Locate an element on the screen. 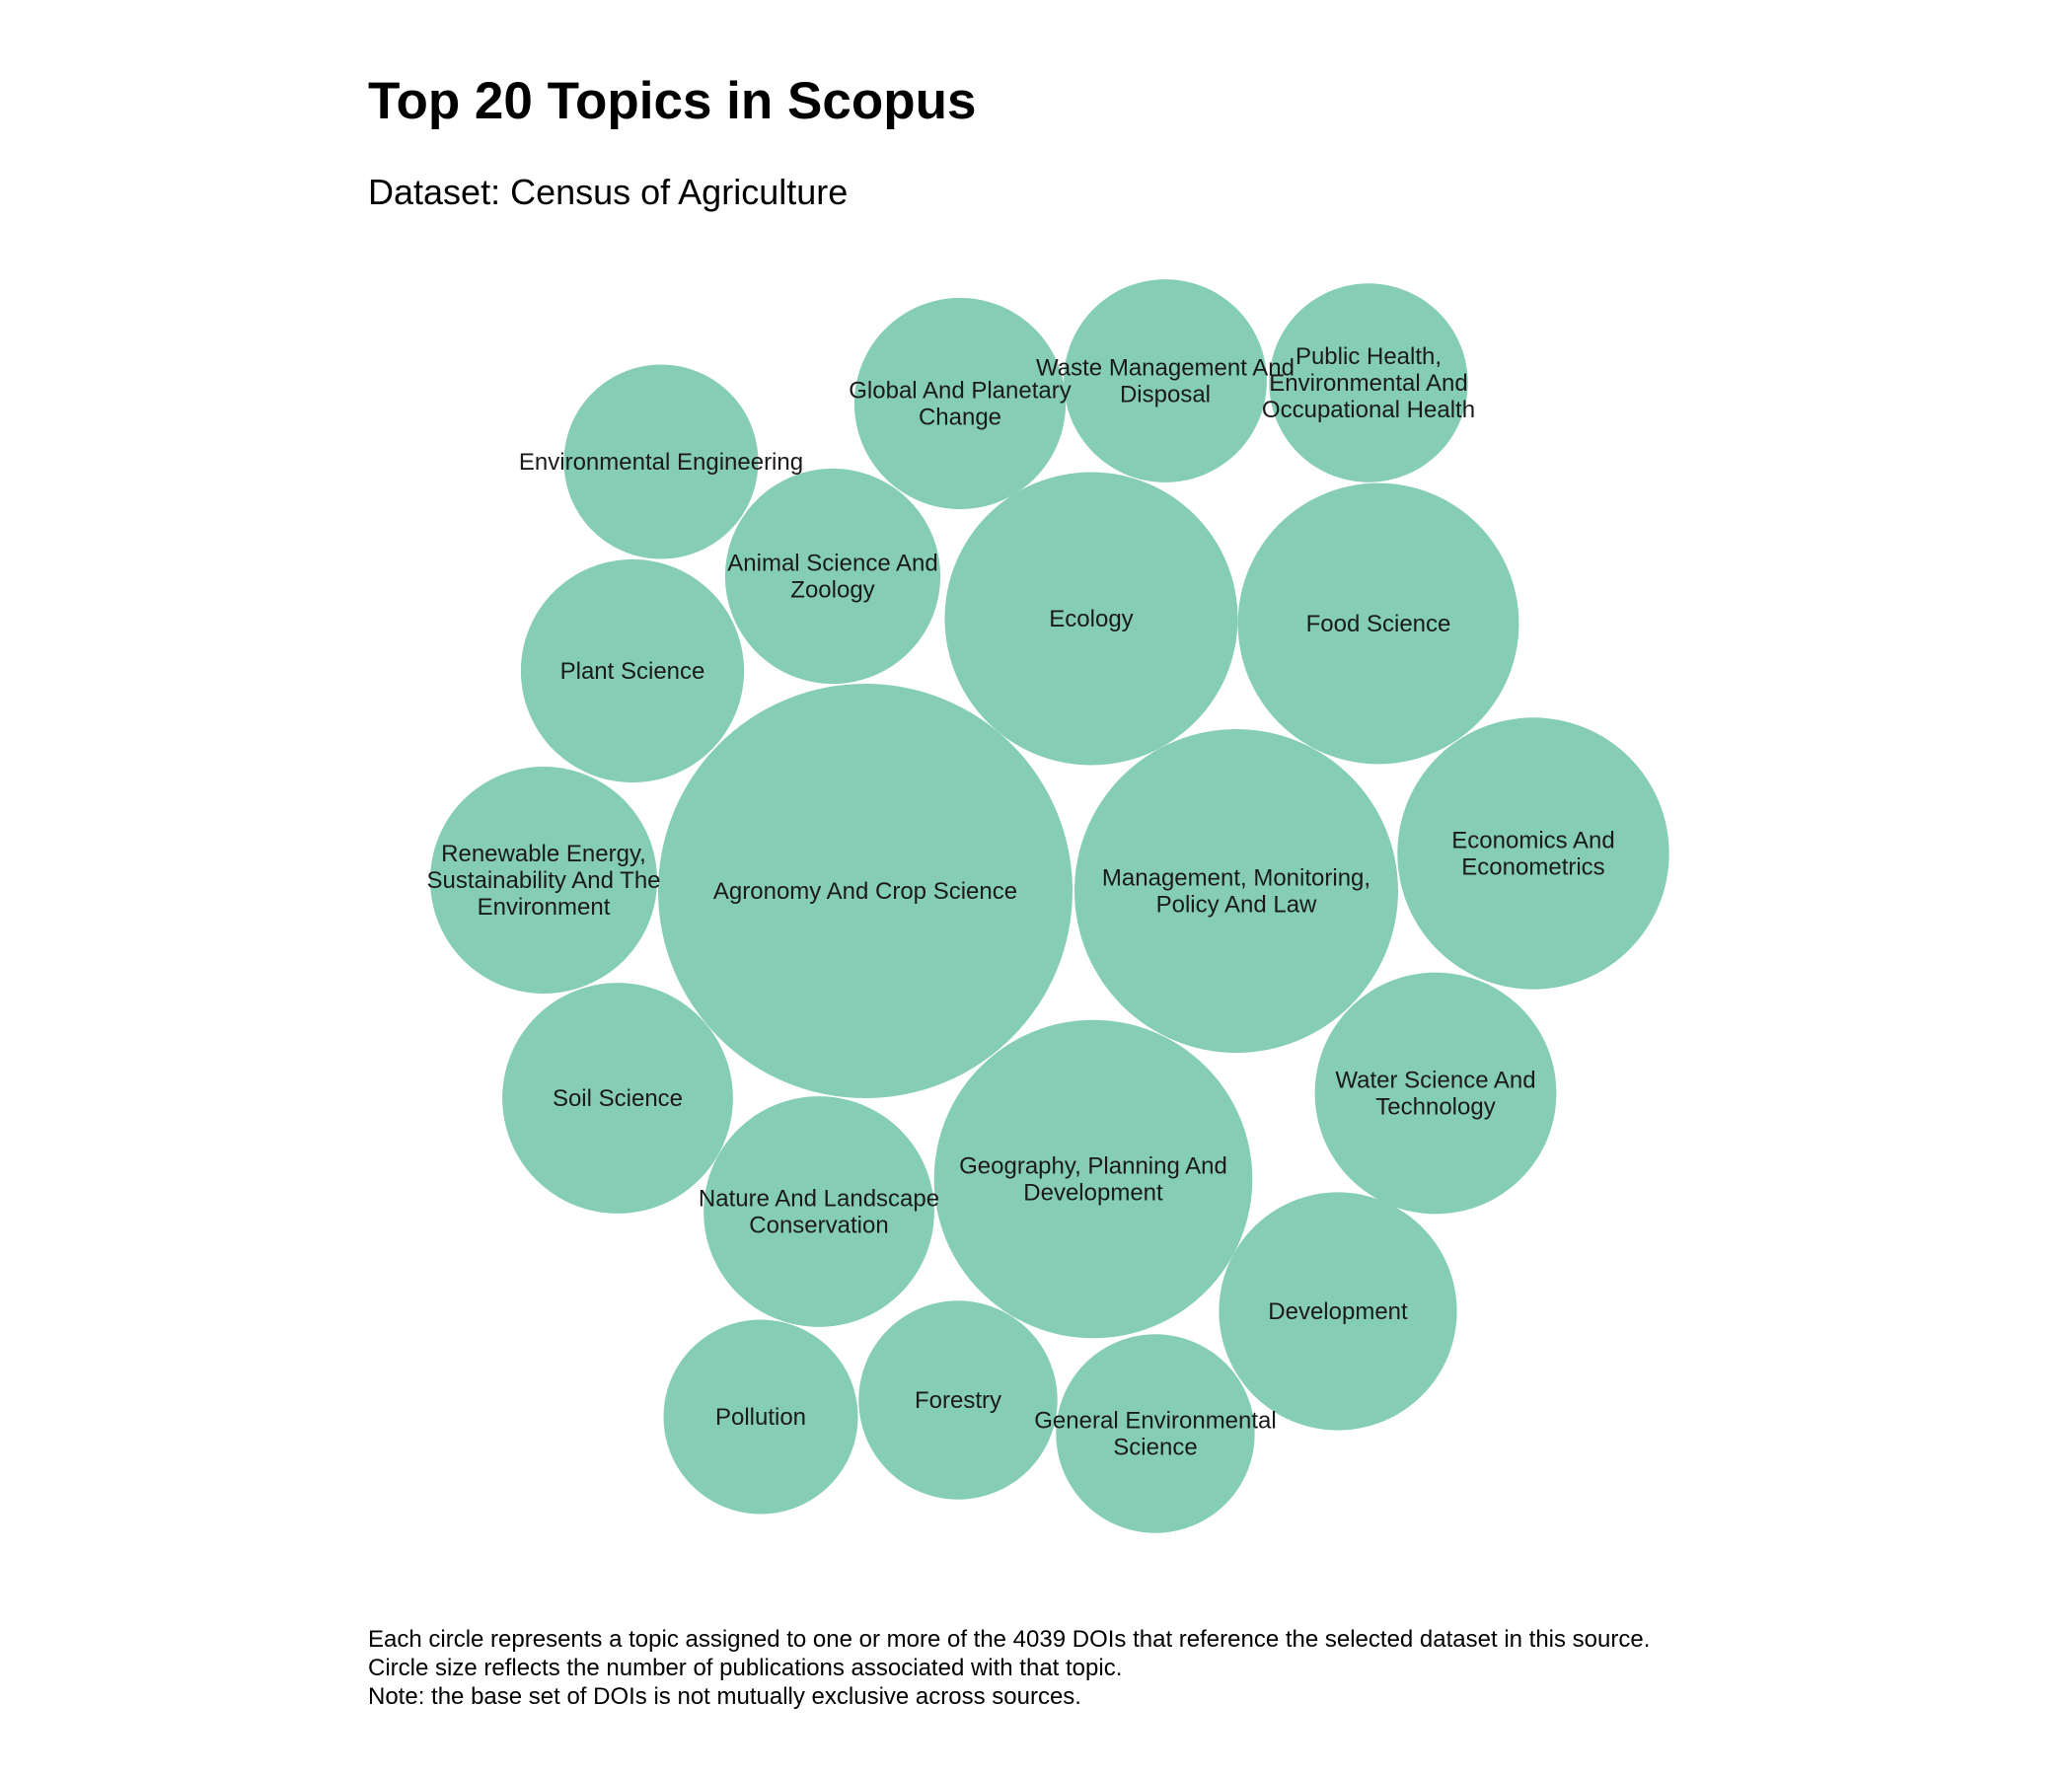 The height and width of the screenshot is (1776, 2072). bubble-waste-management-and-disposal is located at coordinates (1165, 381).